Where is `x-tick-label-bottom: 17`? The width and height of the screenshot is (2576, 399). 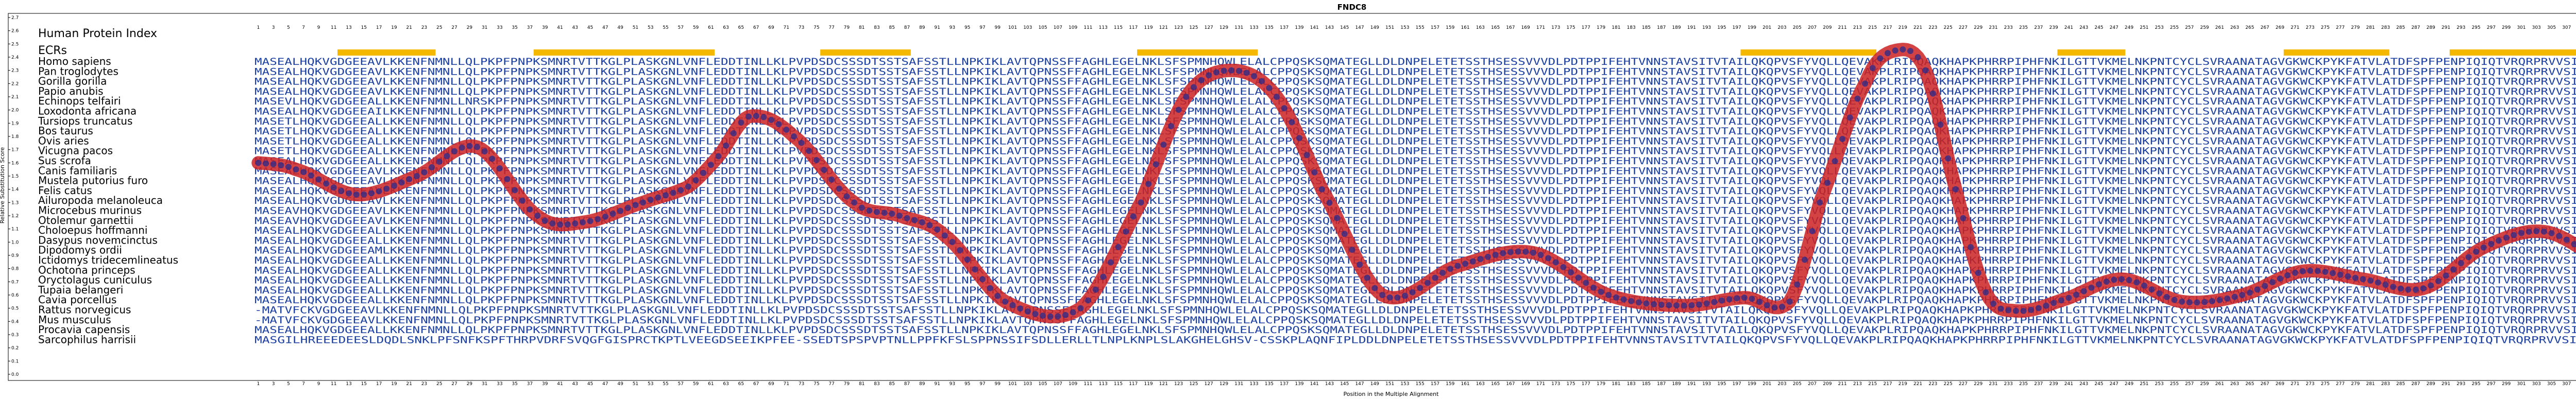
x-tick-label-bottom: 17 is located at coordinates (379, 384).